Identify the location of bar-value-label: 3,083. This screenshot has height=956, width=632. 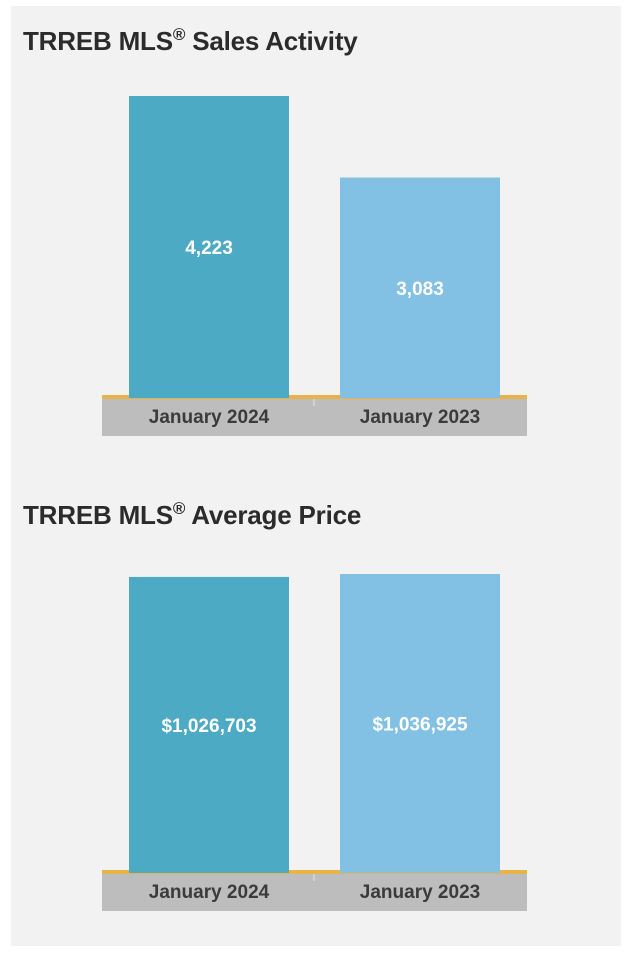
(420, 289).